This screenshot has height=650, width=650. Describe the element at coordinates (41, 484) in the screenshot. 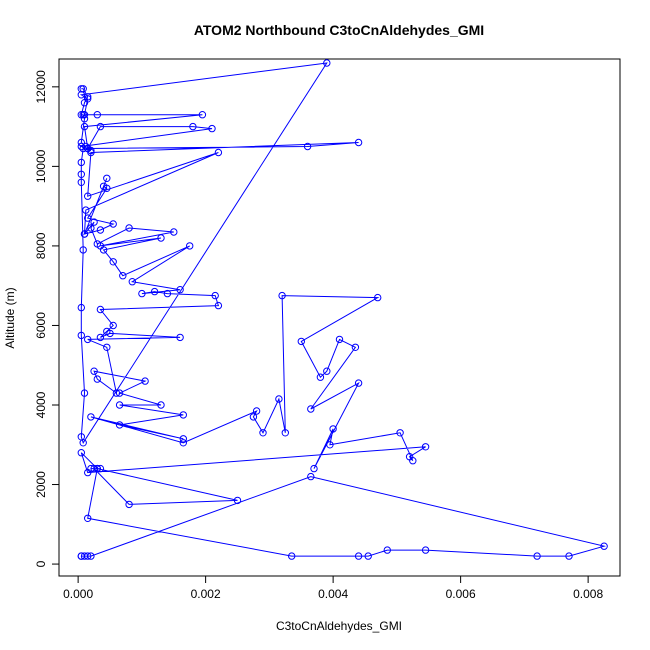

I see `y-tick-label: 2000` at that location.